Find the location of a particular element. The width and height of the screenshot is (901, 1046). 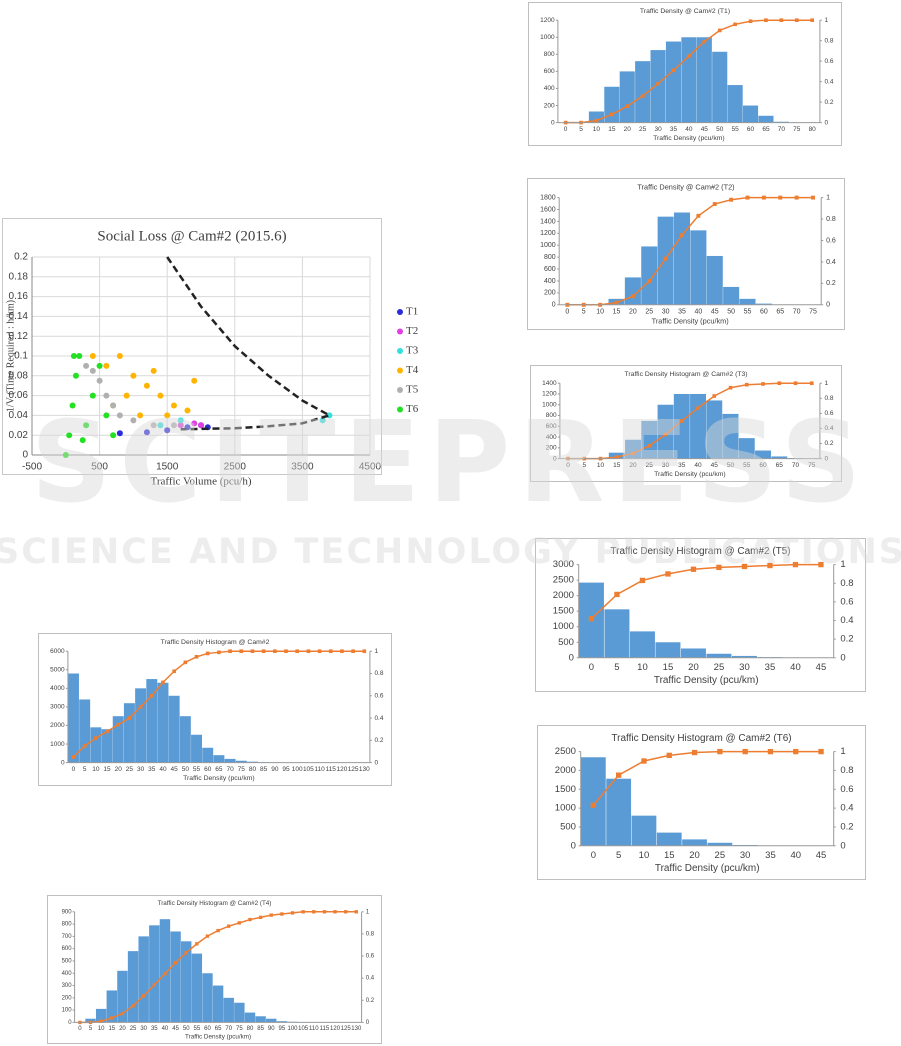

x-tick-label: 105 is located at coordinates (308, 769).